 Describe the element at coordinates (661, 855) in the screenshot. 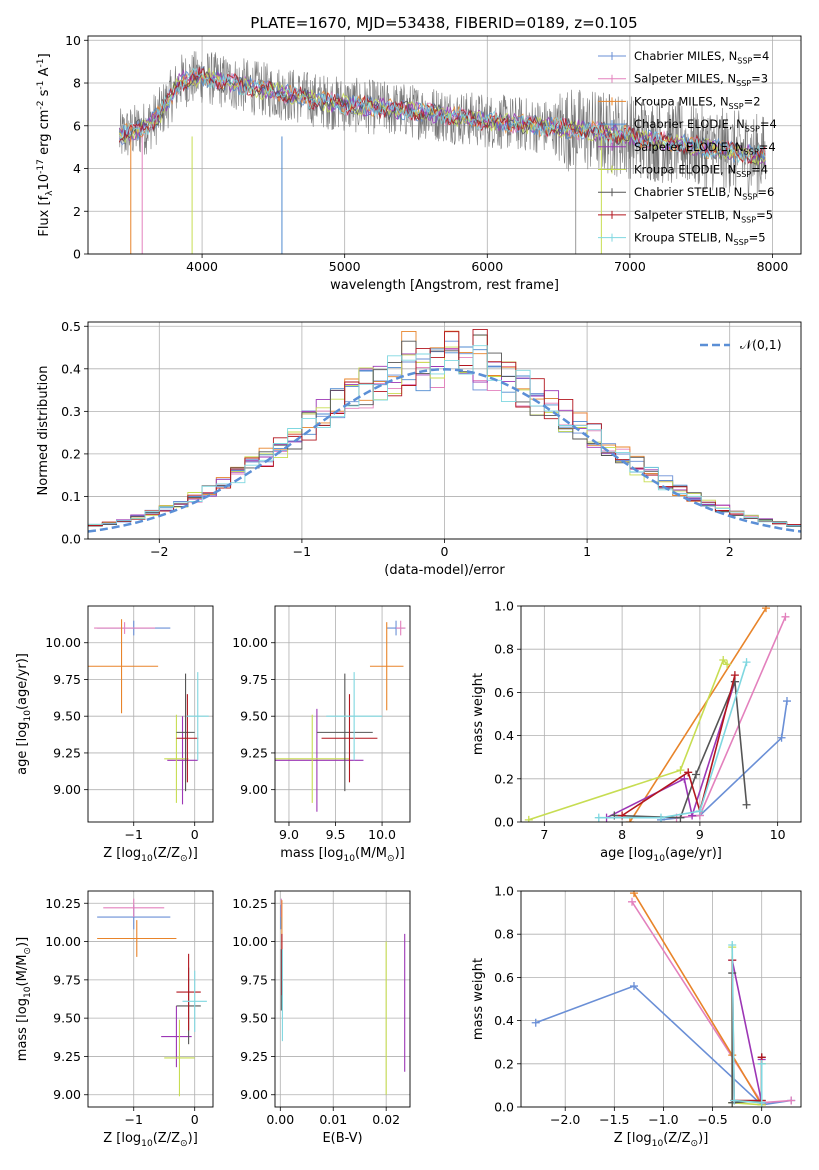

I see `x-axis-label: age [log10(age/yr)]` at that location.